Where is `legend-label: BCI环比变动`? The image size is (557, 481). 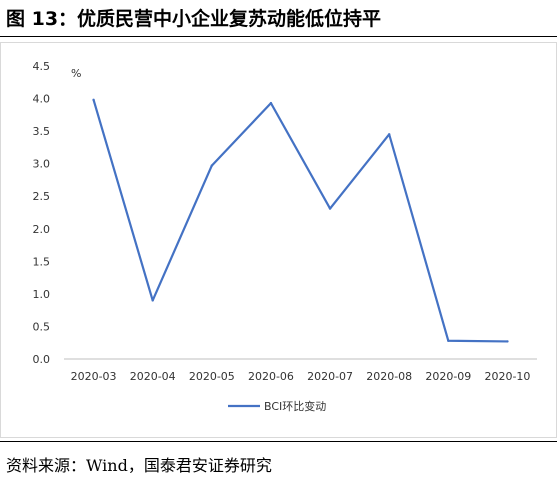
legend-label: BCI环比变动 is located at coordinates (295, 406).